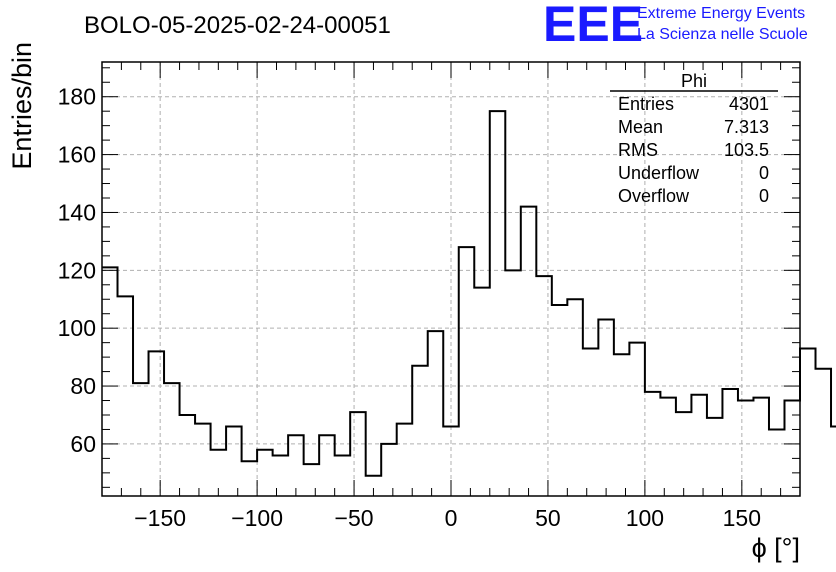 This screenshot has width=836, height=572. What do you see at coordinates (77, 212) in the screenshot?
I see `y-tick-label: 140` at bounding box center [77, 212].